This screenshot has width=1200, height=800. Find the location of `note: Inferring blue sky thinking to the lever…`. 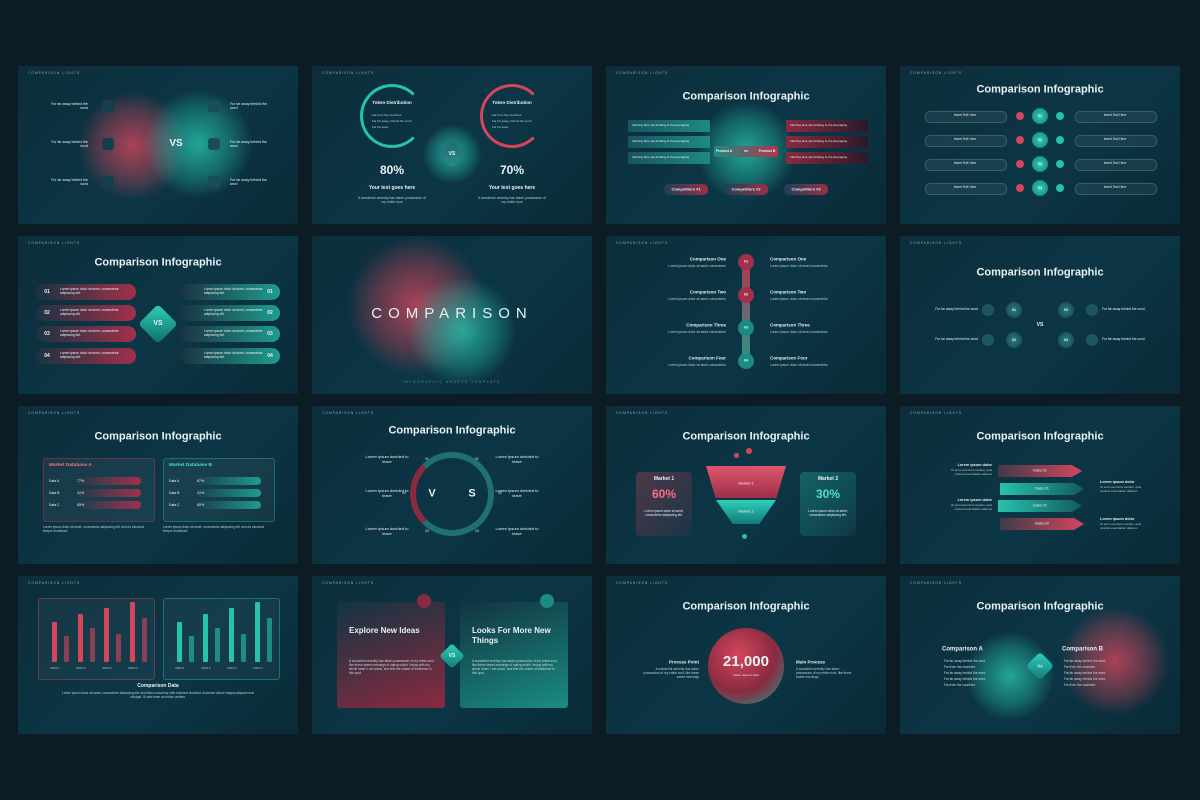

note: Inferring blue sky thinking to the lever… is located at coordinates (661, 125).